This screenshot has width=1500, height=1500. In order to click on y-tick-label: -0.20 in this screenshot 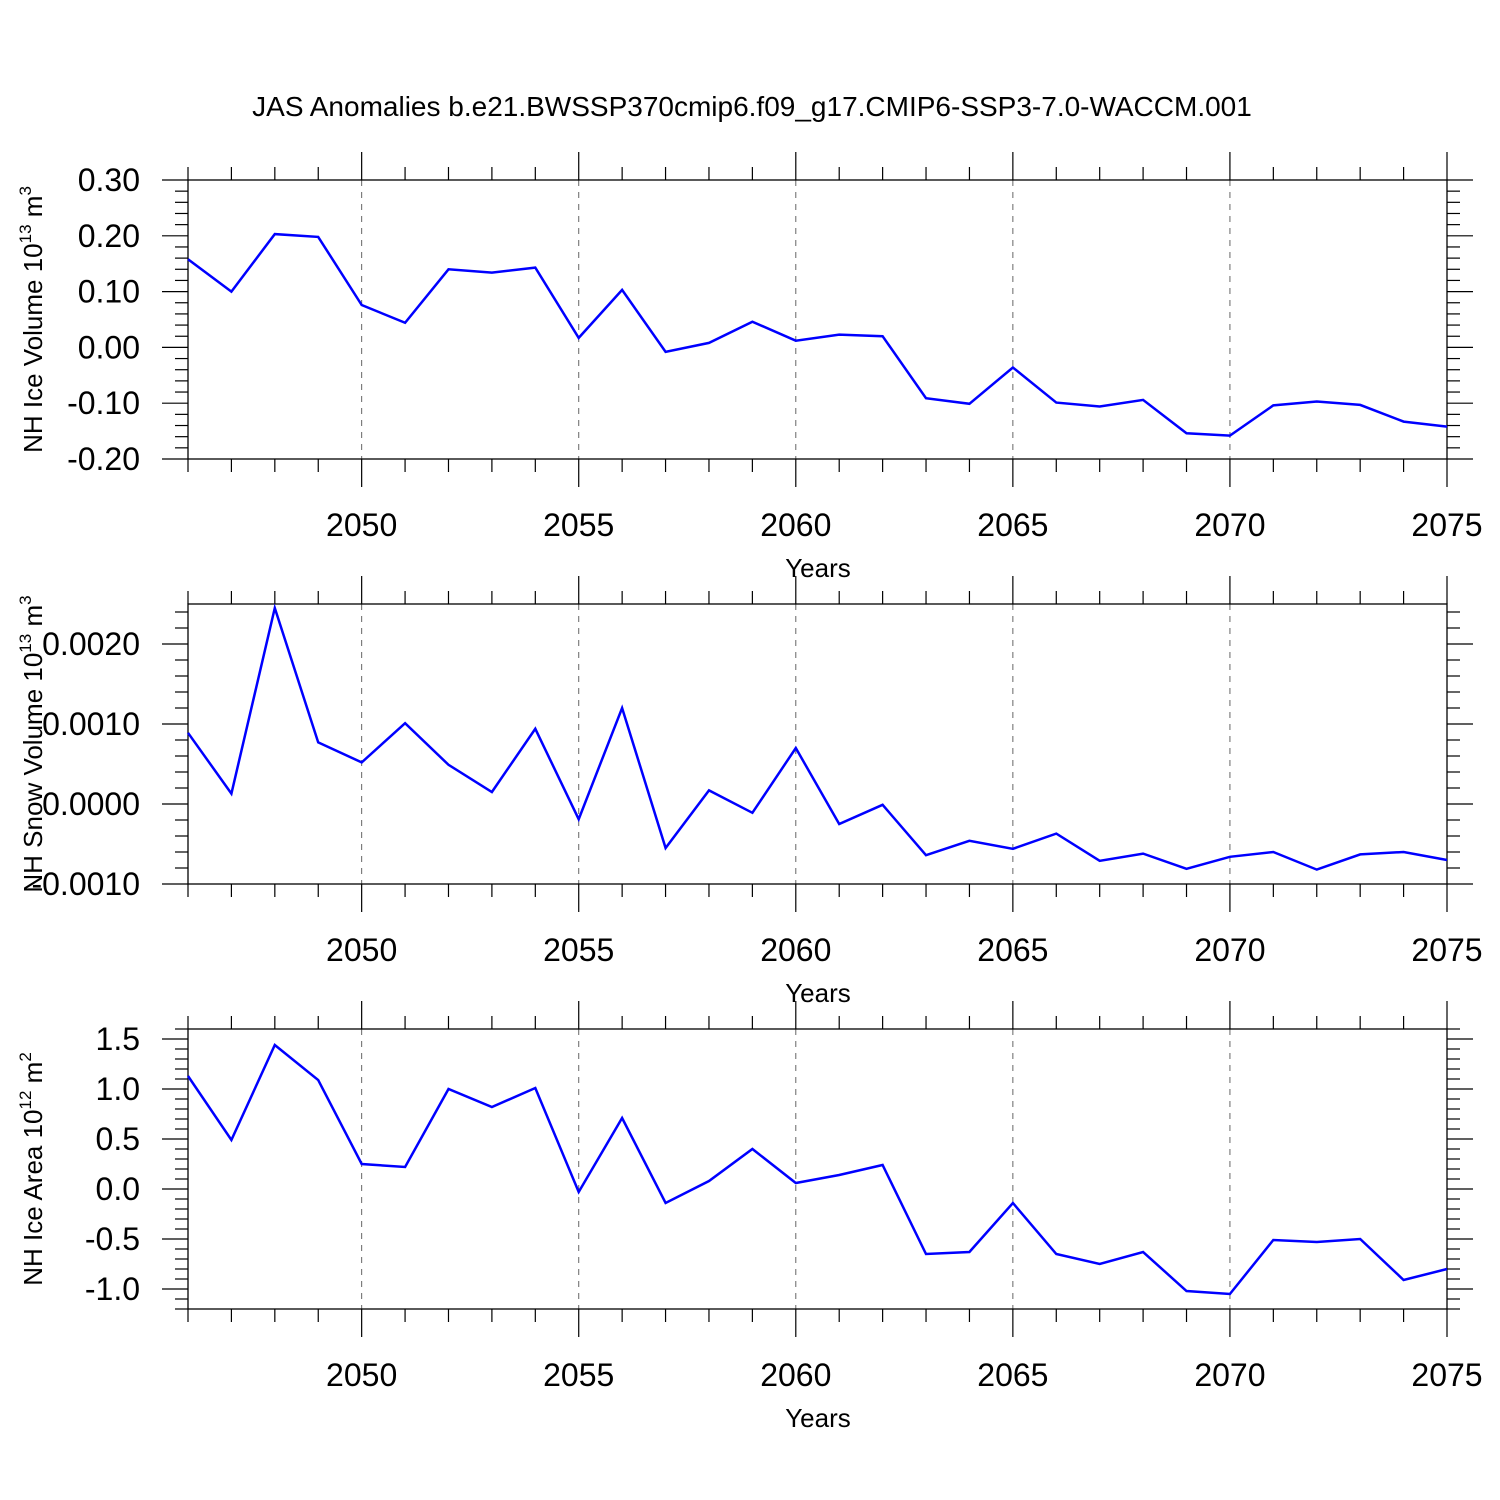, I will do `click(103, 459)`.